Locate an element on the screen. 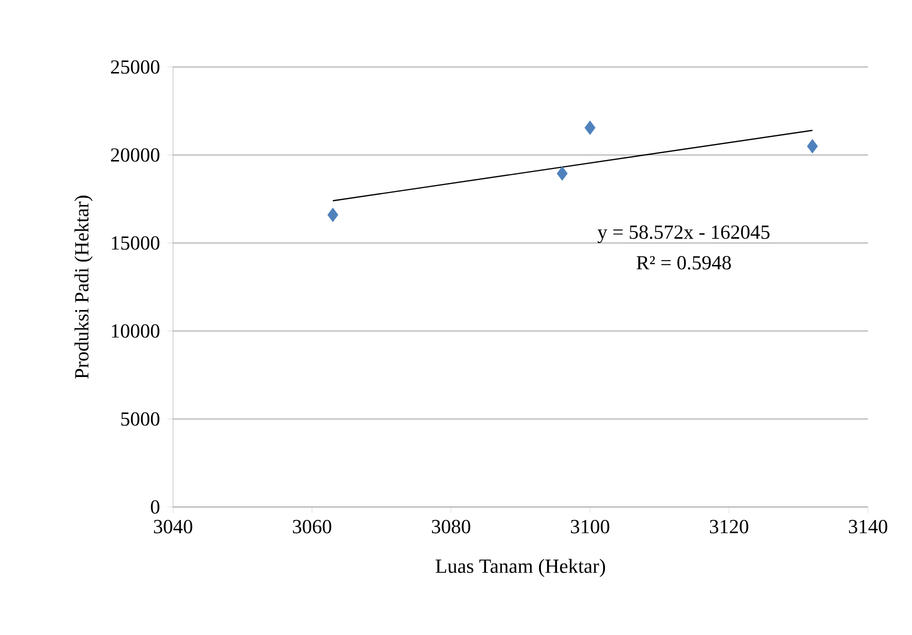 The width and height of the screenshot is (912, 635). y-tick-label: 25000 is located at coordinates (135, 67).